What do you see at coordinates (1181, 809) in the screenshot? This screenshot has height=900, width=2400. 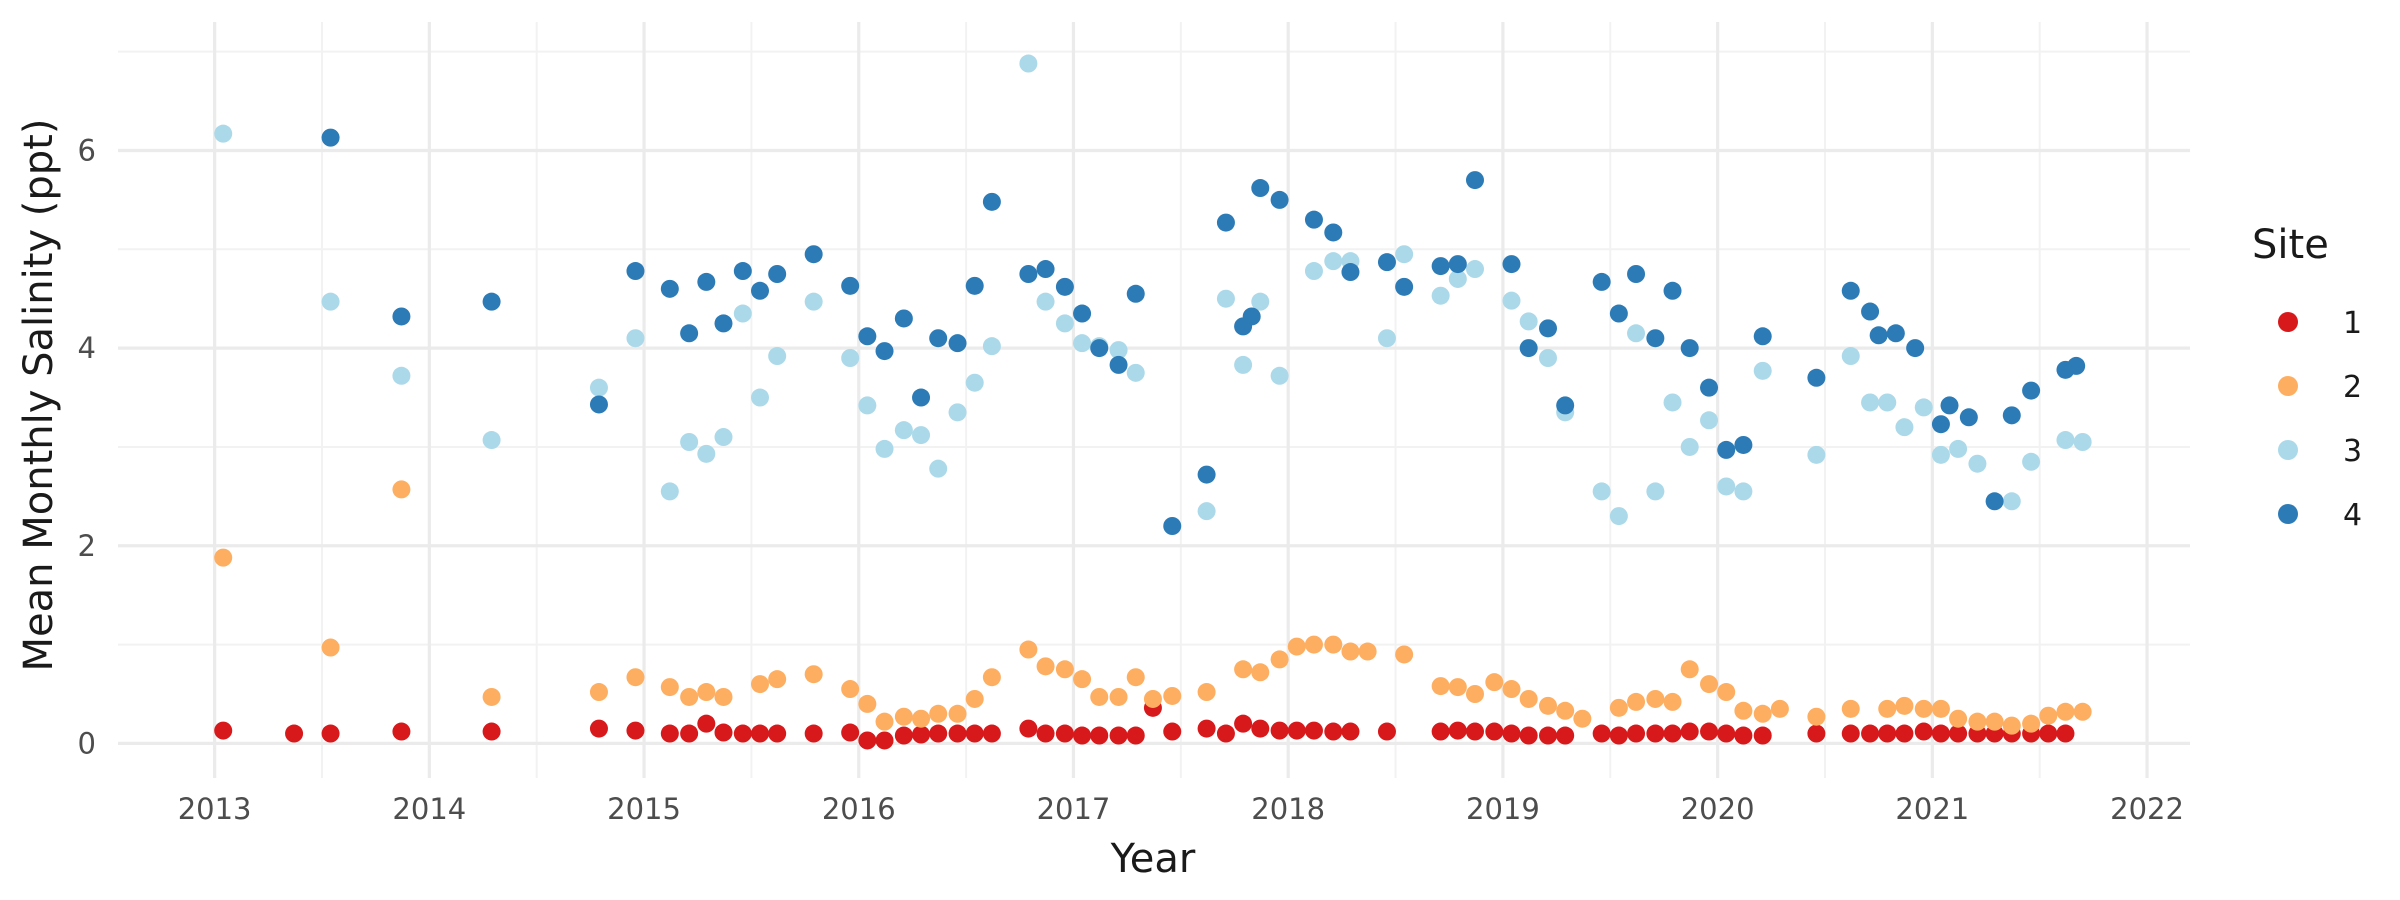 I see `x-tick-labels: 2013 2014 2015 2016 2017 2018 2019 2020 2021 2022` at bounding box center [1181, 809].